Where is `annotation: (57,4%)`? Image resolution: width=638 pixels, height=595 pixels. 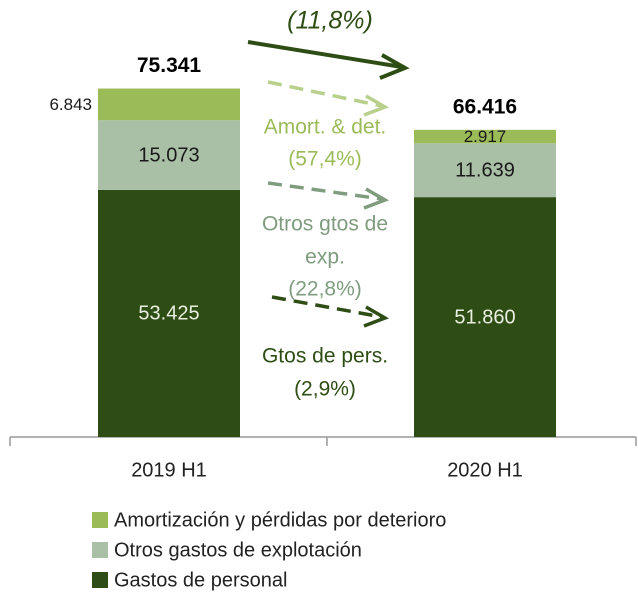
annotation: (57,4%) is located at coordinates (325, 159).